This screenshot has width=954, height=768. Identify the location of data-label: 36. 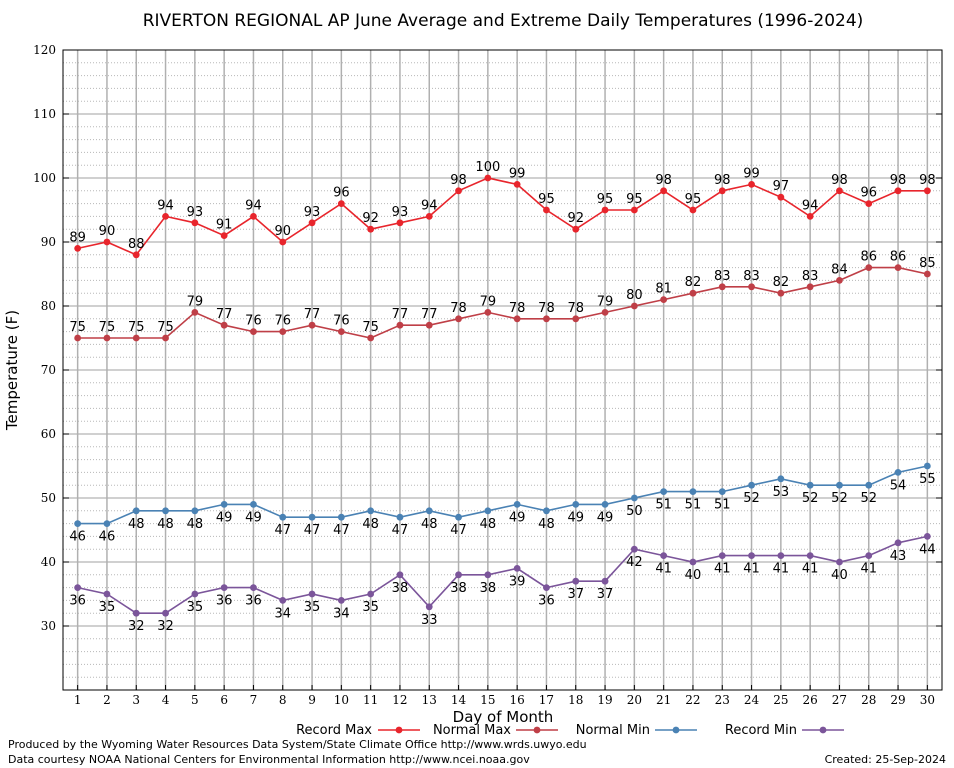
(224, 601).